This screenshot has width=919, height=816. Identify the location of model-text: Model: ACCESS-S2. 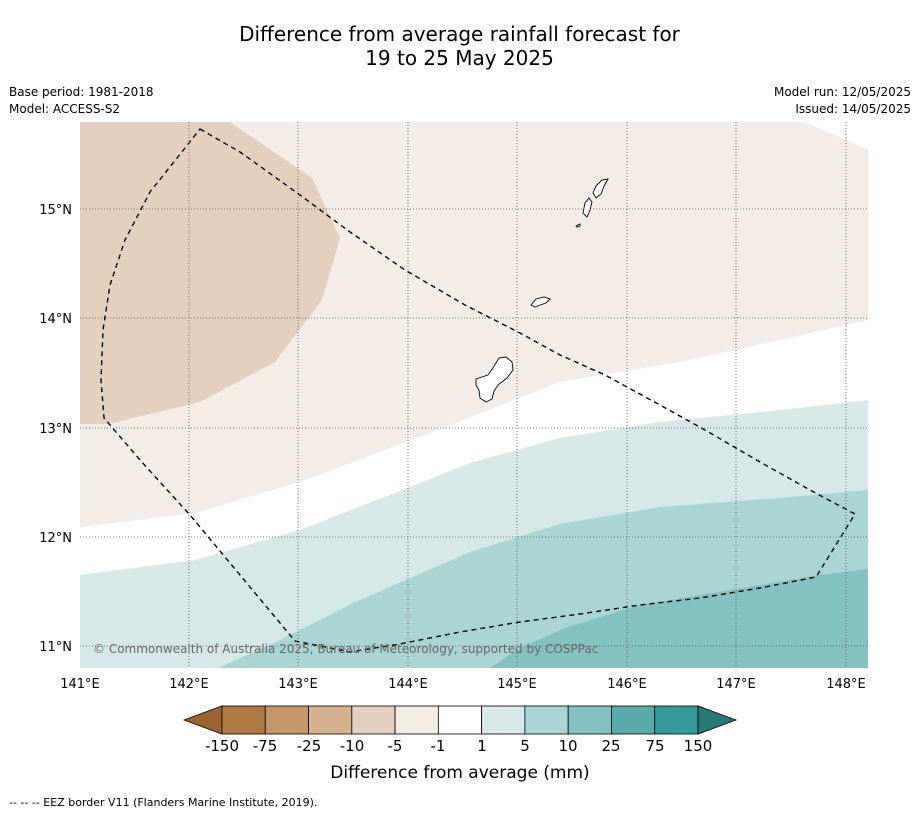
(65, 109).